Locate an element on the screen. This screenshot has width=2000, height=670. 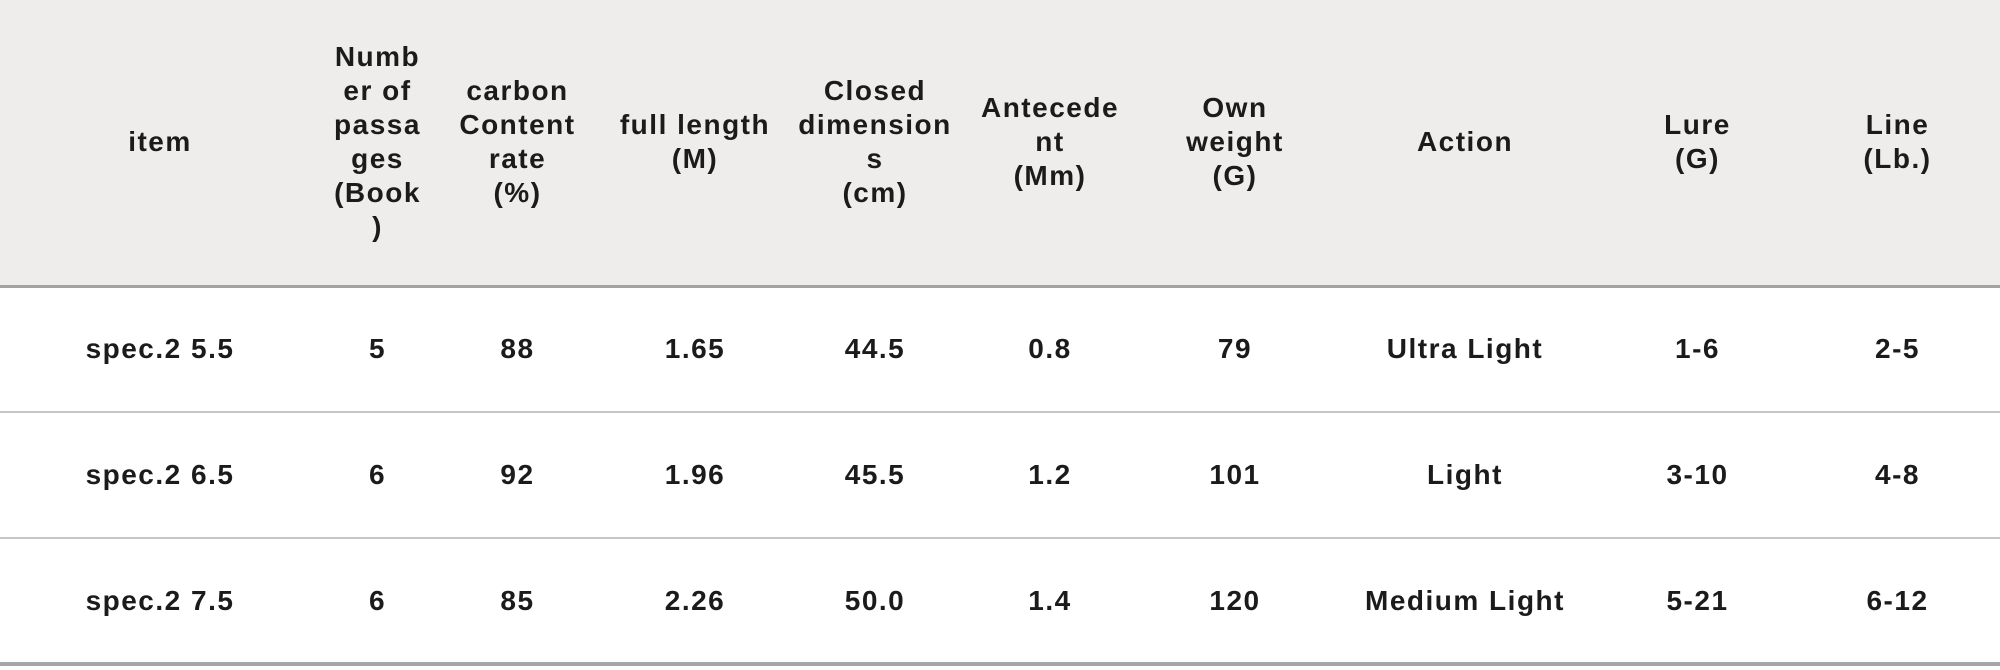
cell-weight: 101 is located at coordinates (1235, 475).